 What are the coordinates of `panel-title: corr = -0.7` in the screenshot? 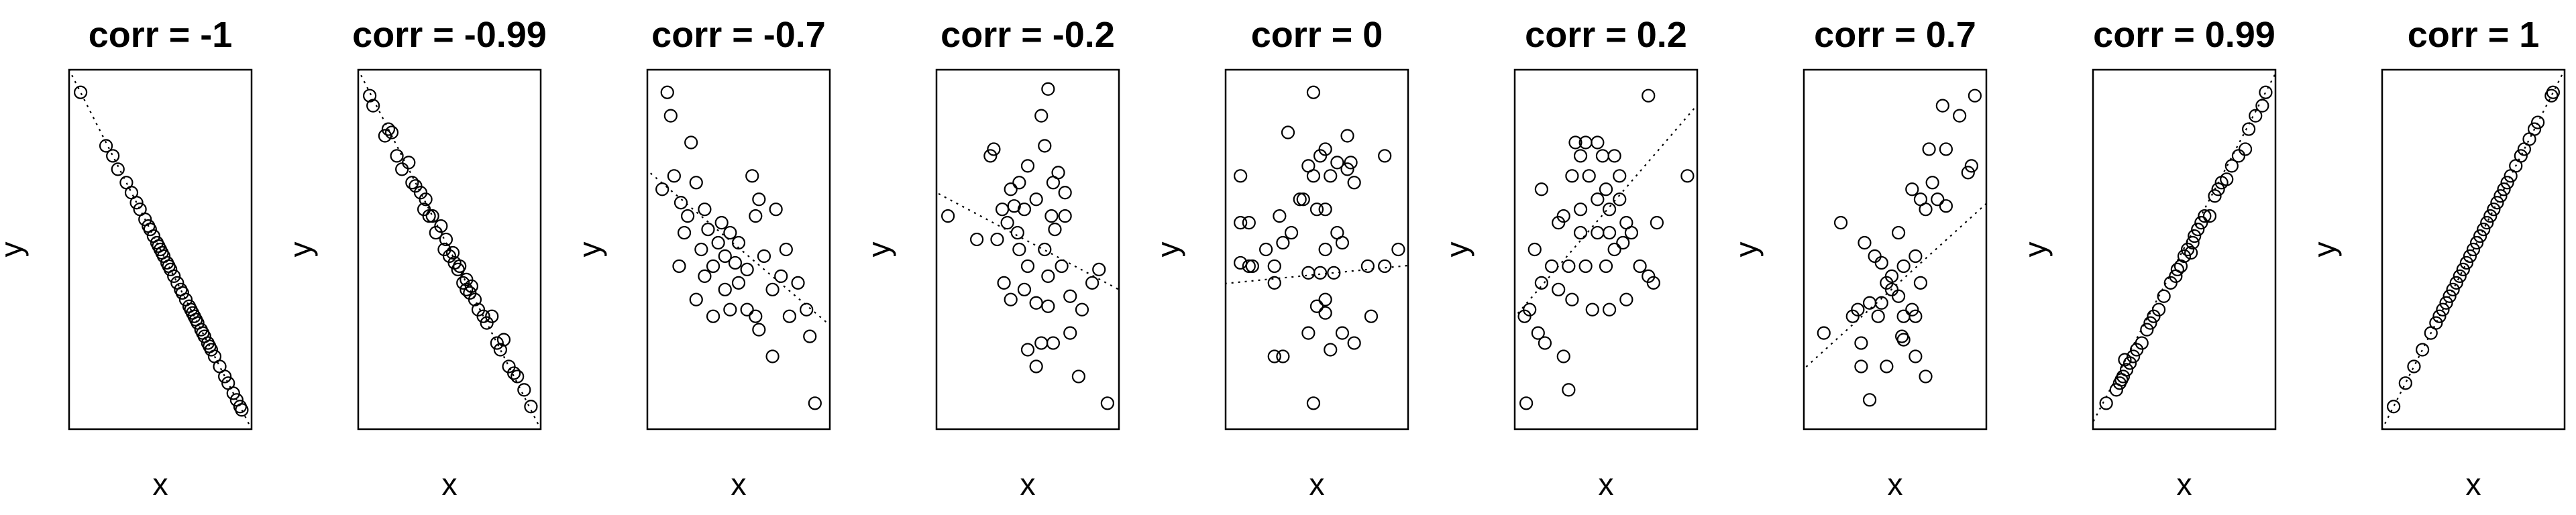 It's located at (738, 35).